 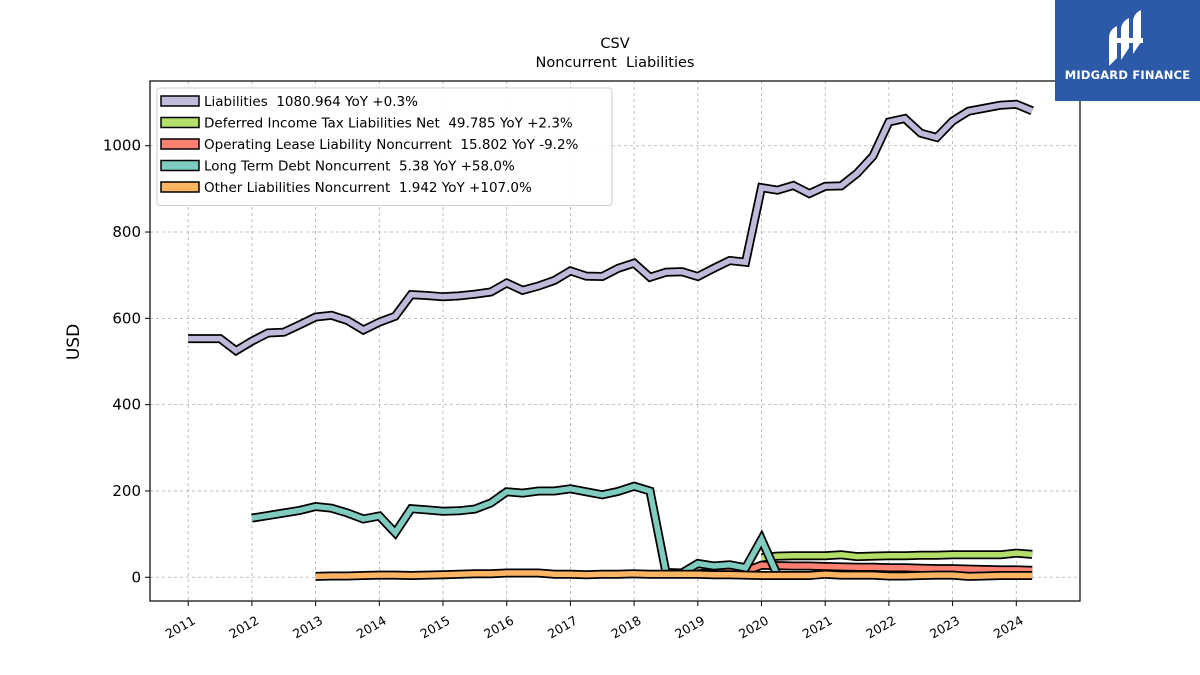 I want to click on y-tick-label: 400, so click(x=126, y=405).